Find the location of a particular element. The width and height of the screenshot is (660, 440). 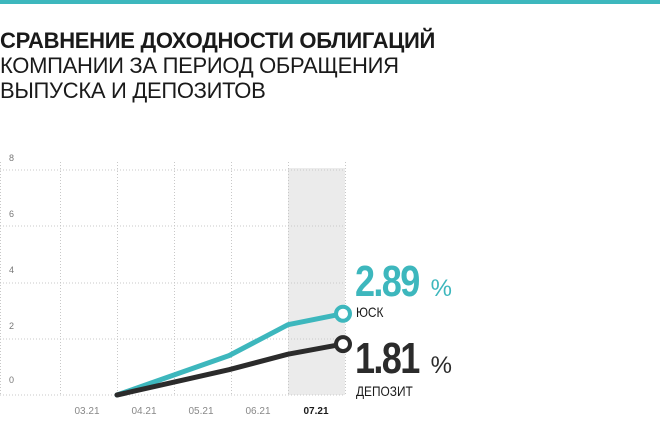

x-tick-label: 06.21 is located at coordinates (257, 411).